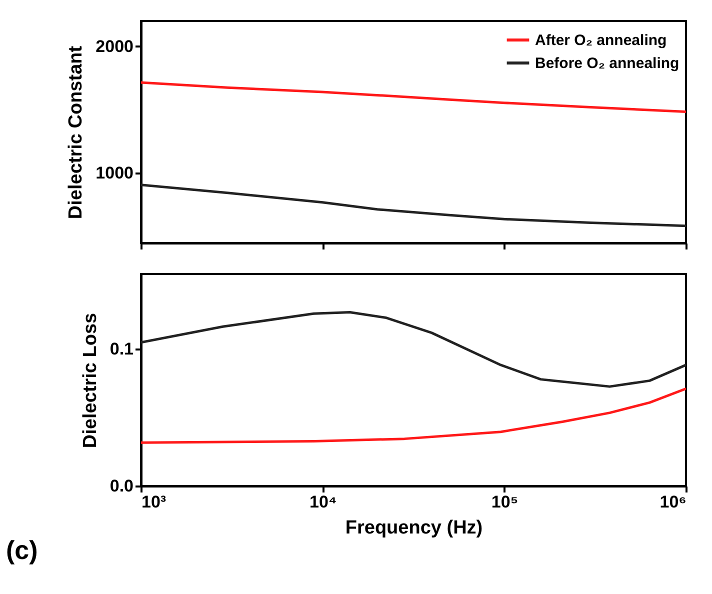 The image size is (712, 594). Describe the element at coordinates (115, 46) in the screenshot. I see `y-tick-label: 2000` at that location.